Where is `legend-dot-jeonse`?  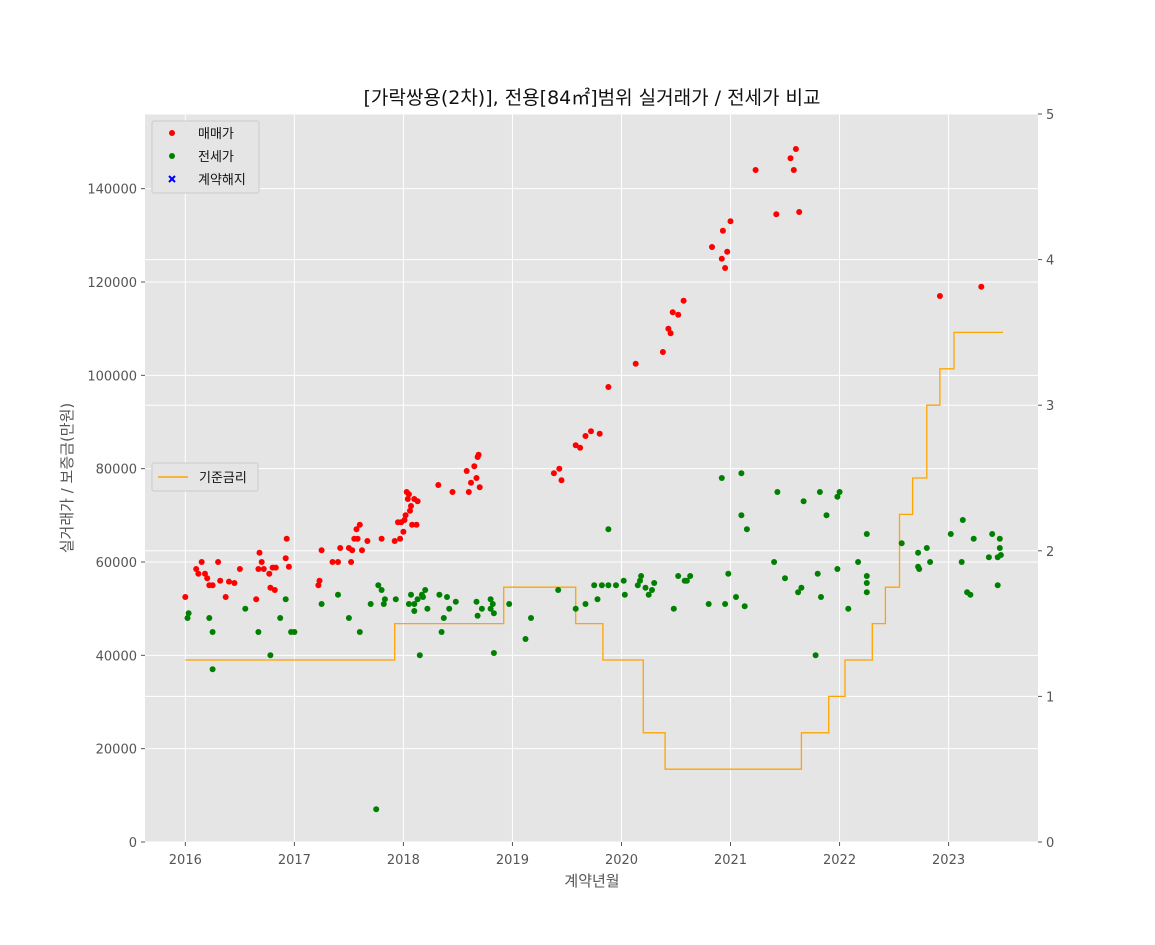
legend-dot-jeonse is located at coordinates (172, 156).